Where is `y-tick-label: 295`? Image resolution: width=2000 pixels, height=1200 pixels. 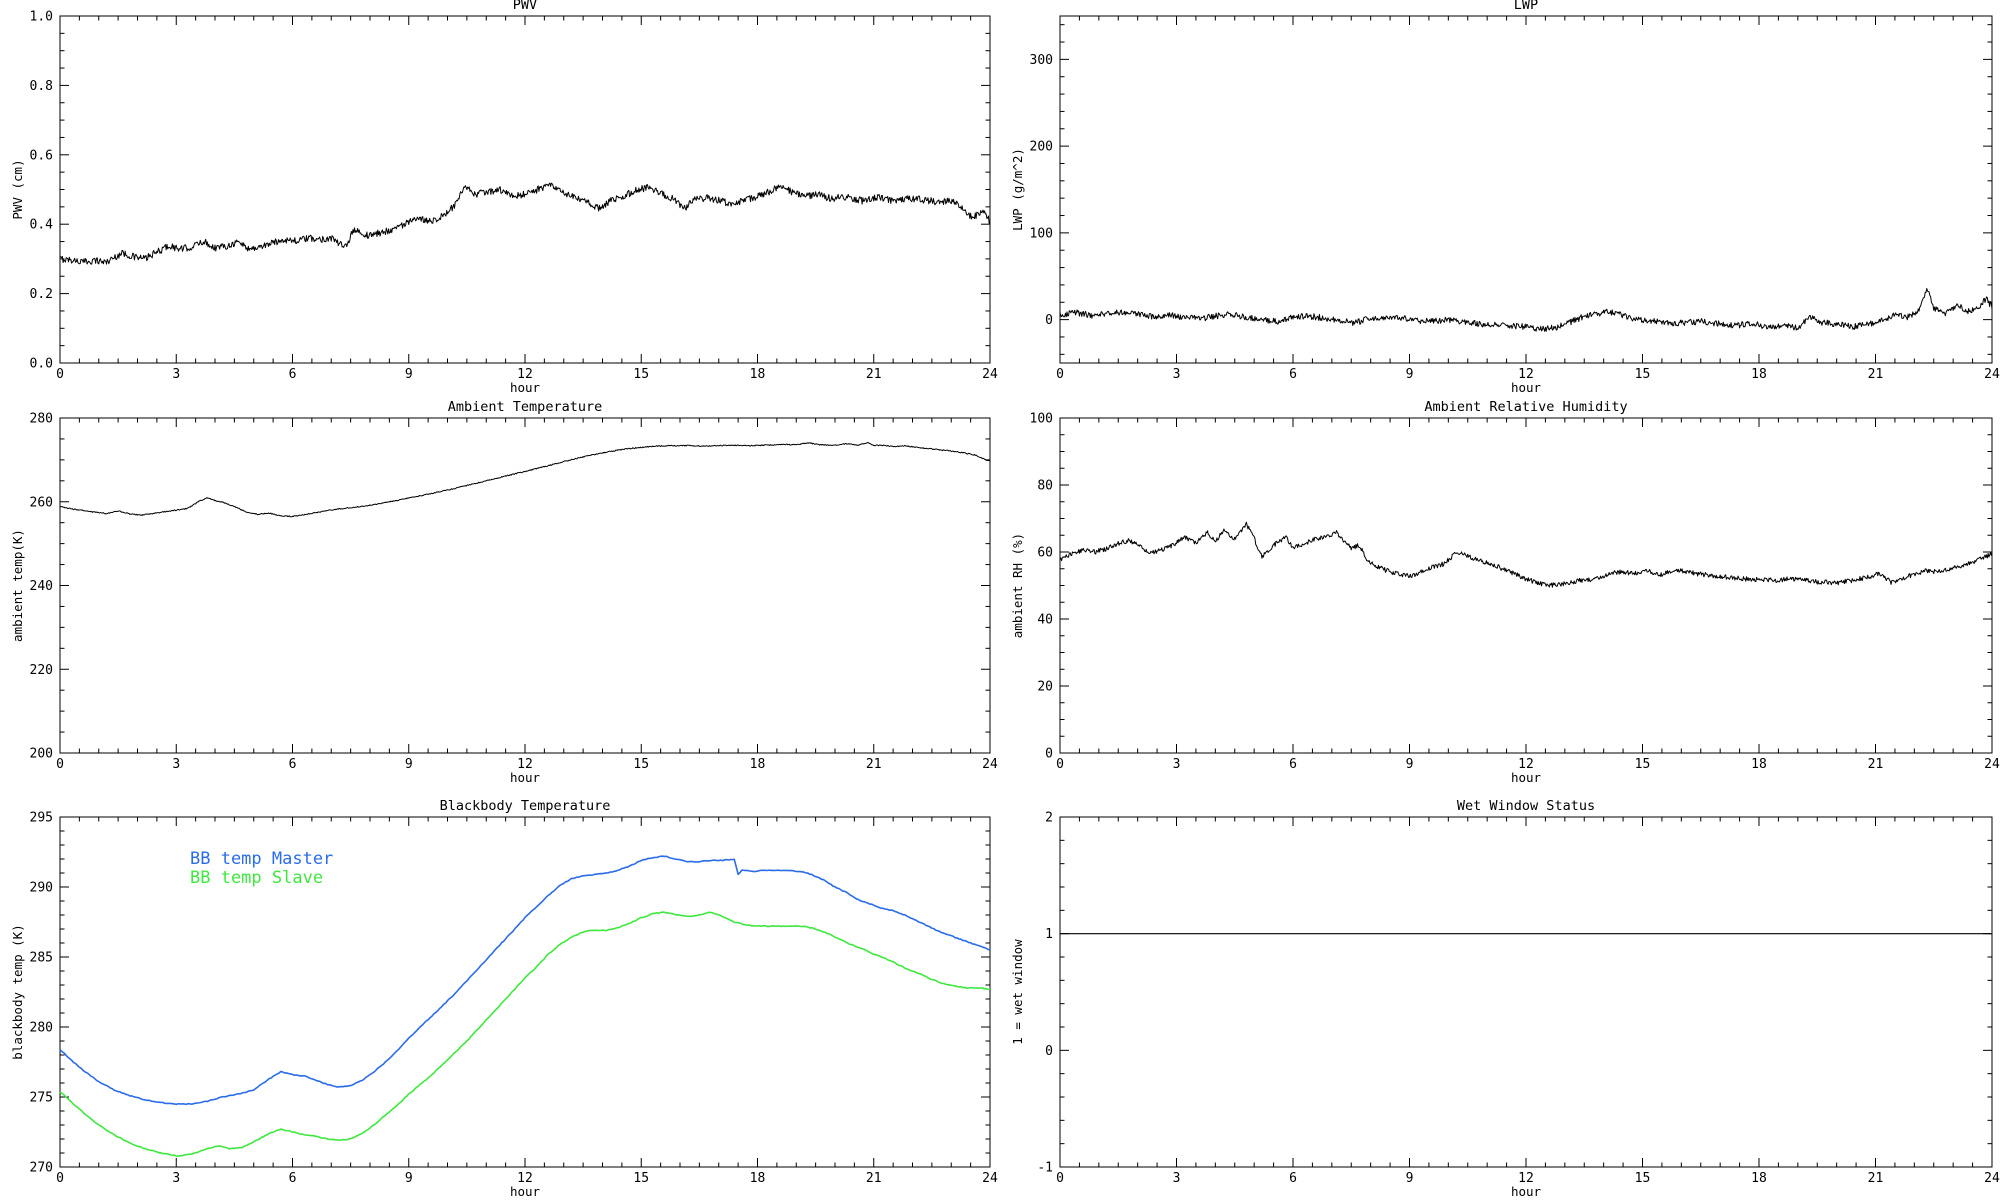 y-tick-label: 295 is located at coordinates (41, 818).